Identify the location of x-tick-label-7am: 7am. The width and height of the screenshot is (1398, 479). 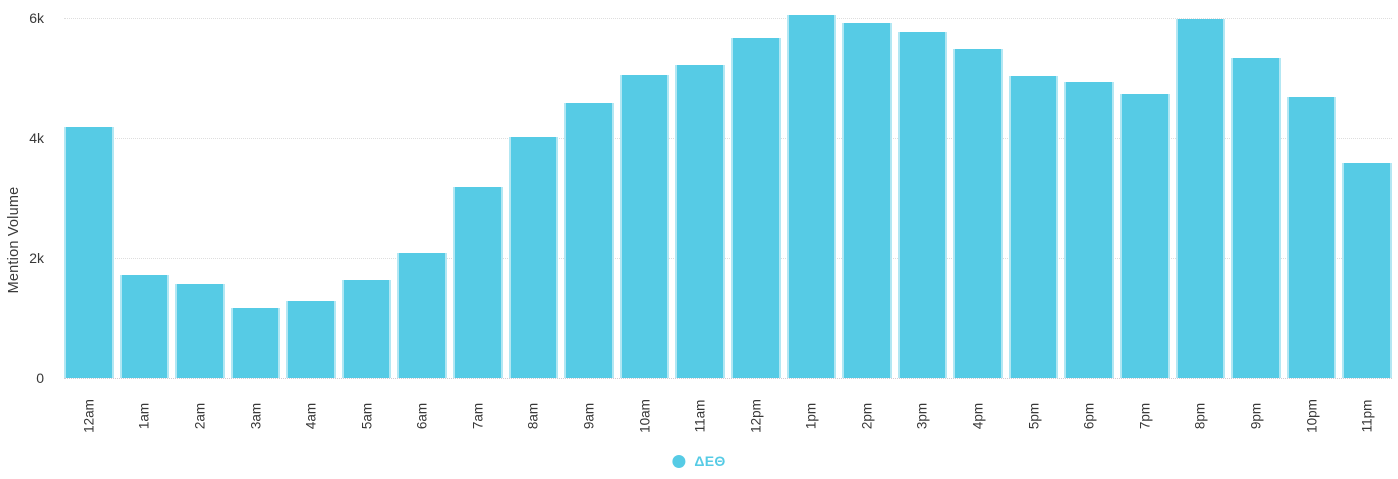
(478, 416).